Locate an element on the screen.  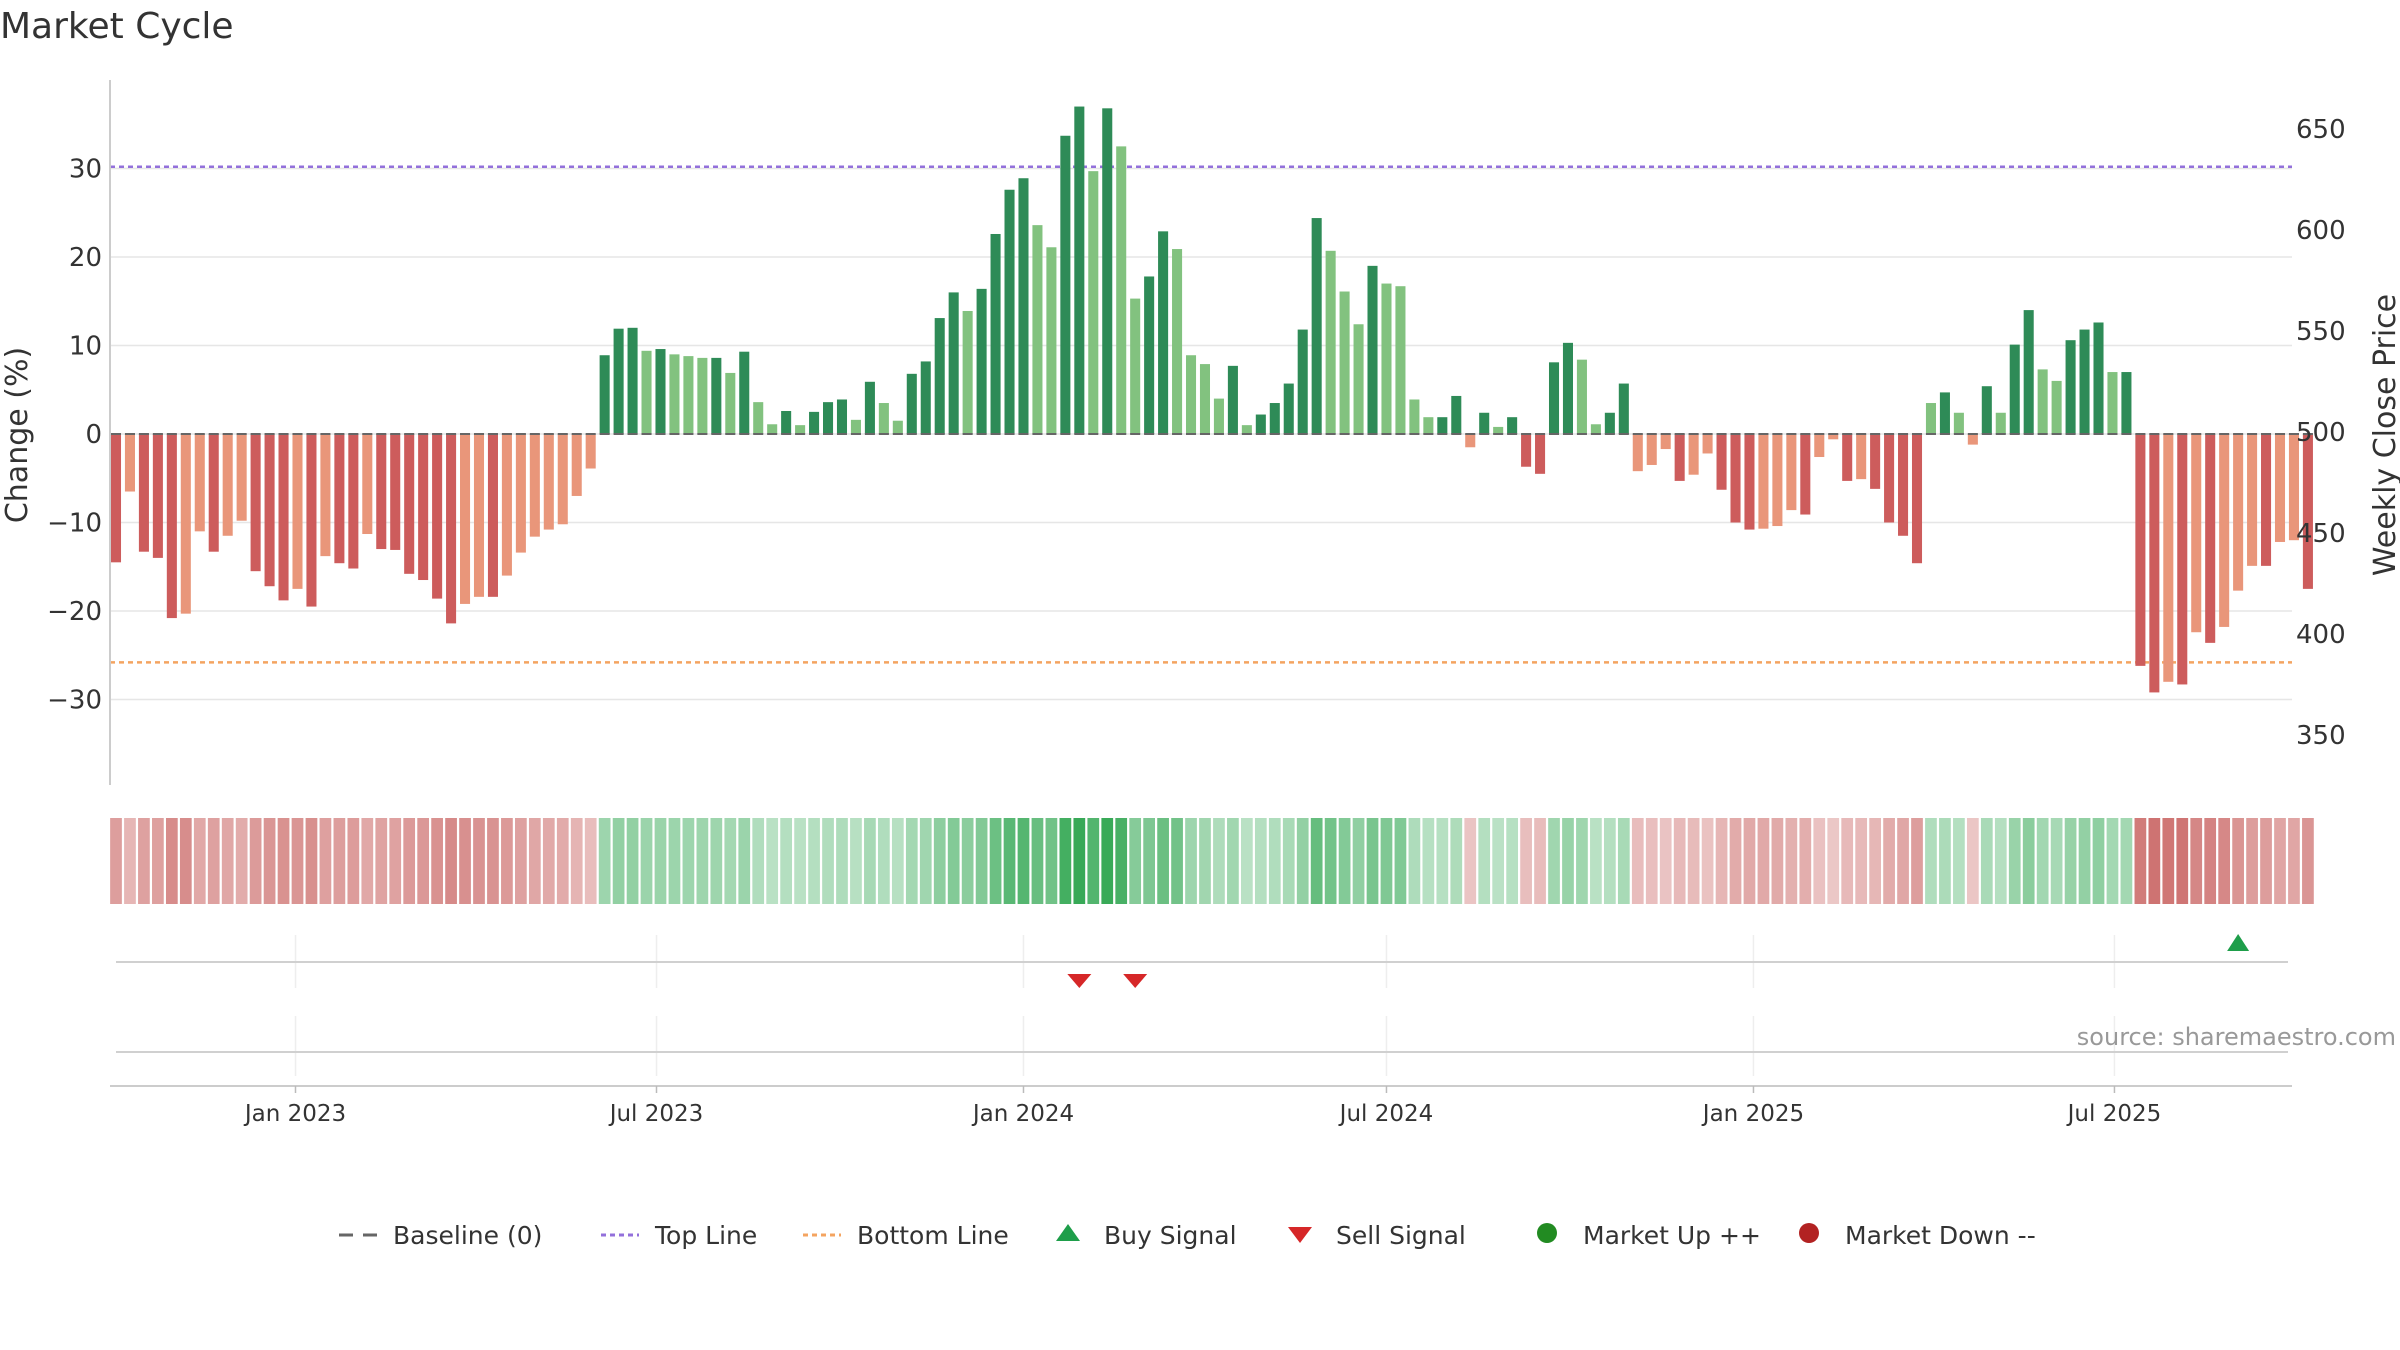
legend-item: Buy Signal is located at coordinates (1146, 1235).